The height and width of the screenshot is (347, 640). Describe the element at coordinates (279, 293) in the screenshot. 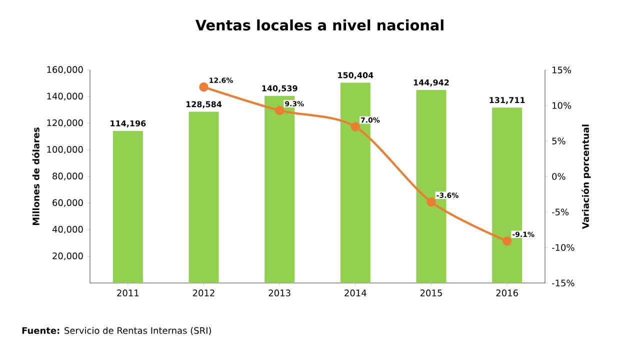

I see `x-tick-label: 2013` at that location.